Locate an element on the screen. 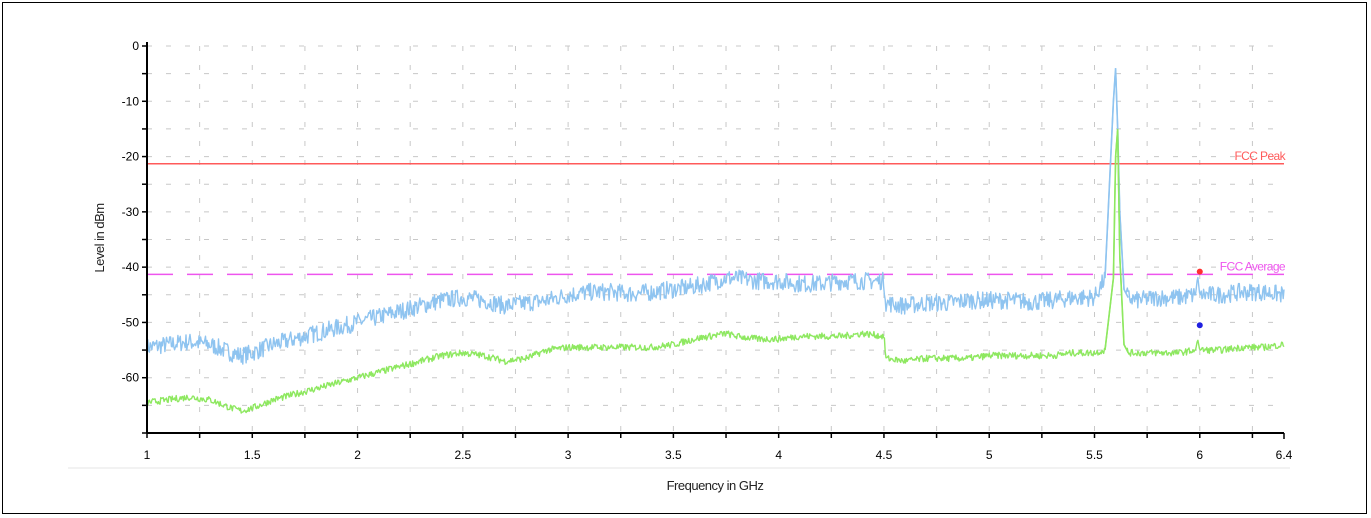 The image size is (1371, 518). y-tick-label: -60 is located at coordinates (131, 378).